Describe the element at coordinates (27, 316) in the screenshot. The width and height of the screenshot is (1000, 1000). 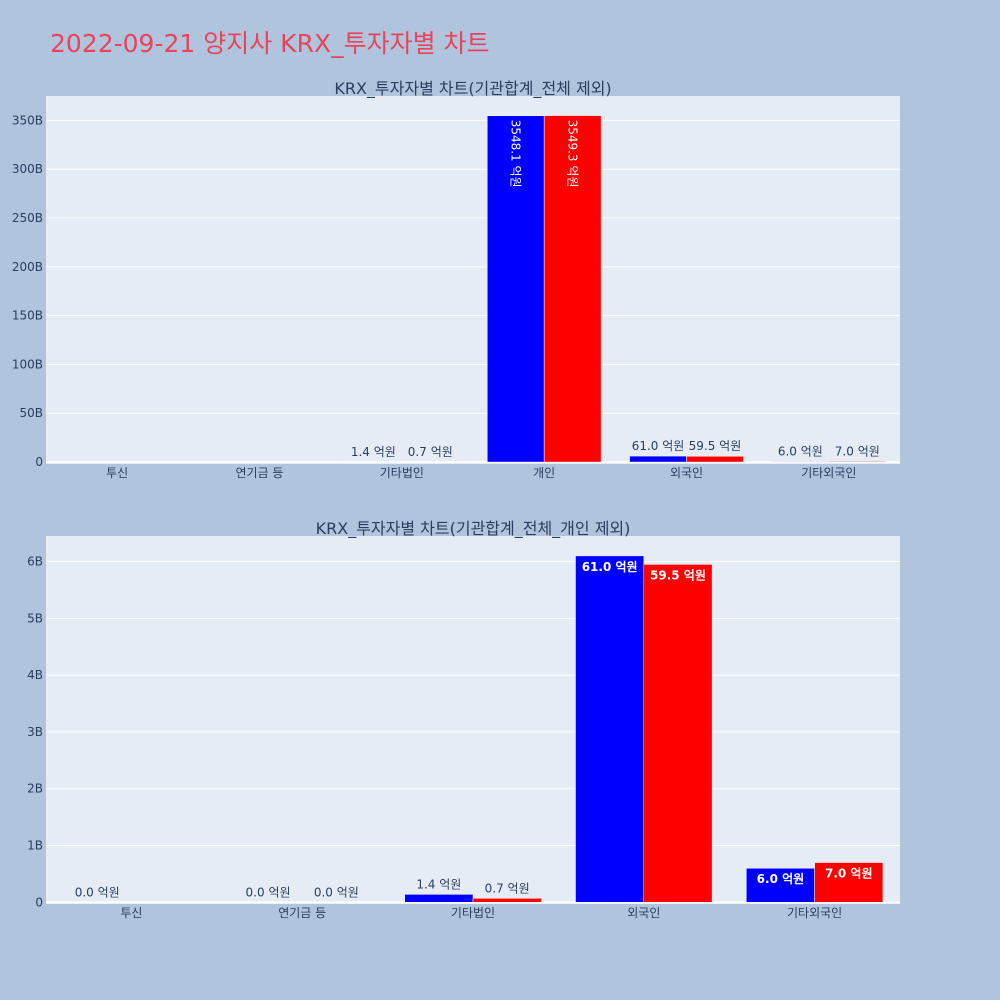
I see `y-tick-label: 150B` at that location.